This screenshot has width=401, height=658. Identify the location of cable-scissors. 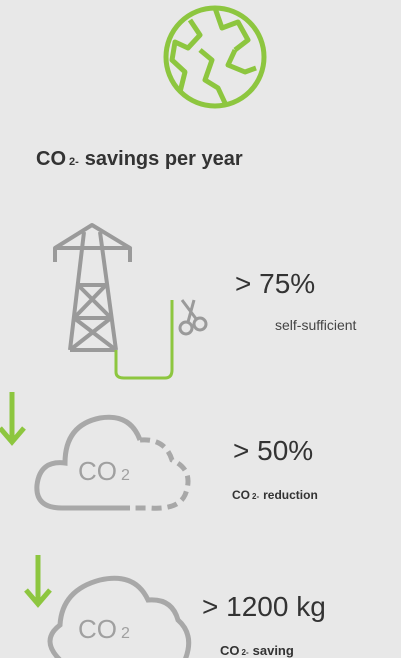
(161, 339).